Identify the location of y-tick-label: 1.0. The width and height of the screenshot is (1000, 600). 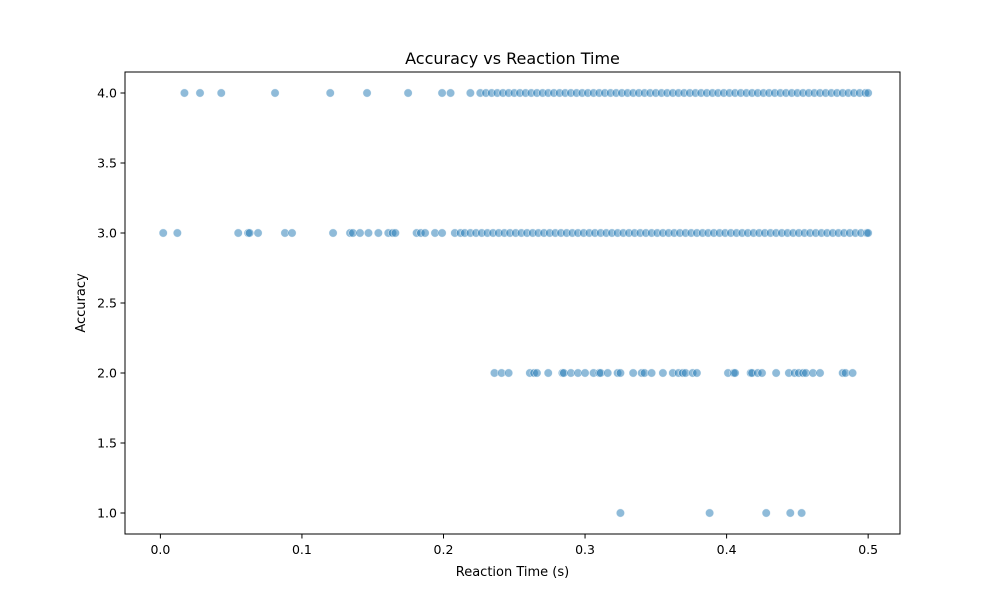
(107, 513).